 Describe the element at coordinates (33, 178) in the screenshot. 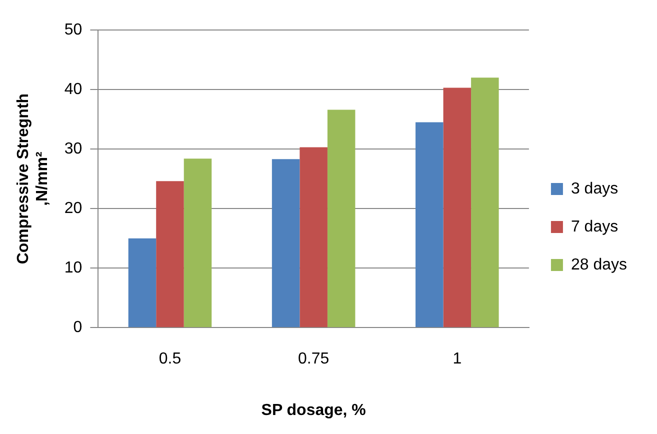

I see `y-axis-title: Compressive Stregnth ,N/mm²` at that location.